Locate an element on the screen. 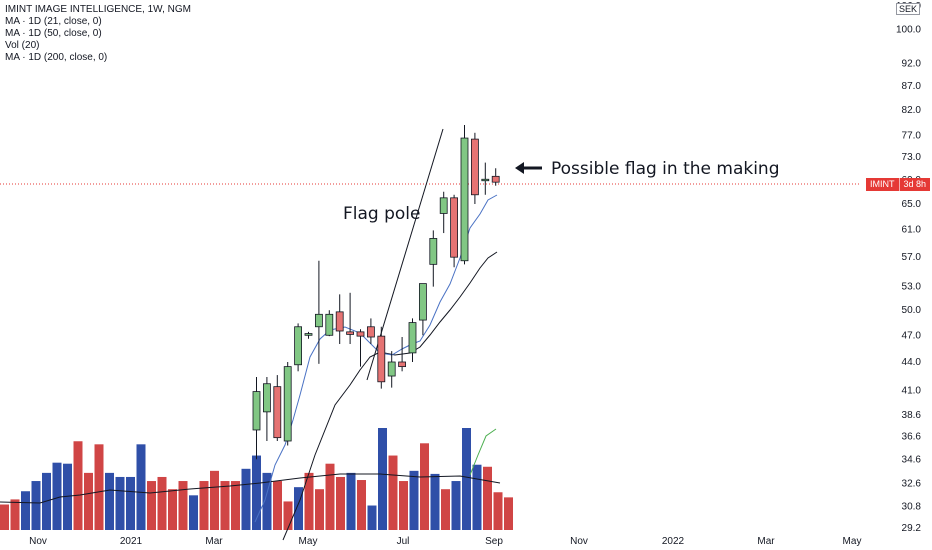 The height and width of the screenshot is (550, 932). x-tick-label: 2022 is located at coordinates (673, 541).